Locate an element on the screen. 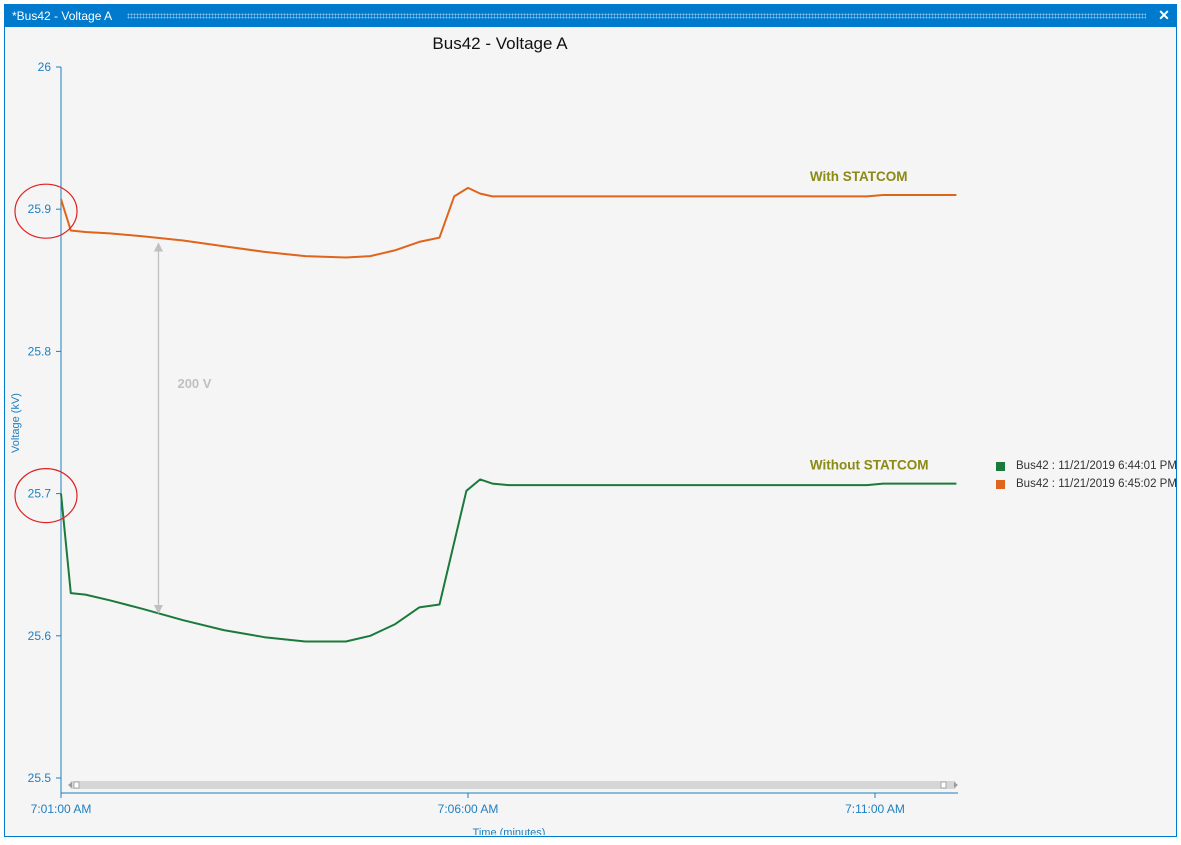 The image size is (1181, 845). scrollbar-handle-right is located at coordinates (943, 785).